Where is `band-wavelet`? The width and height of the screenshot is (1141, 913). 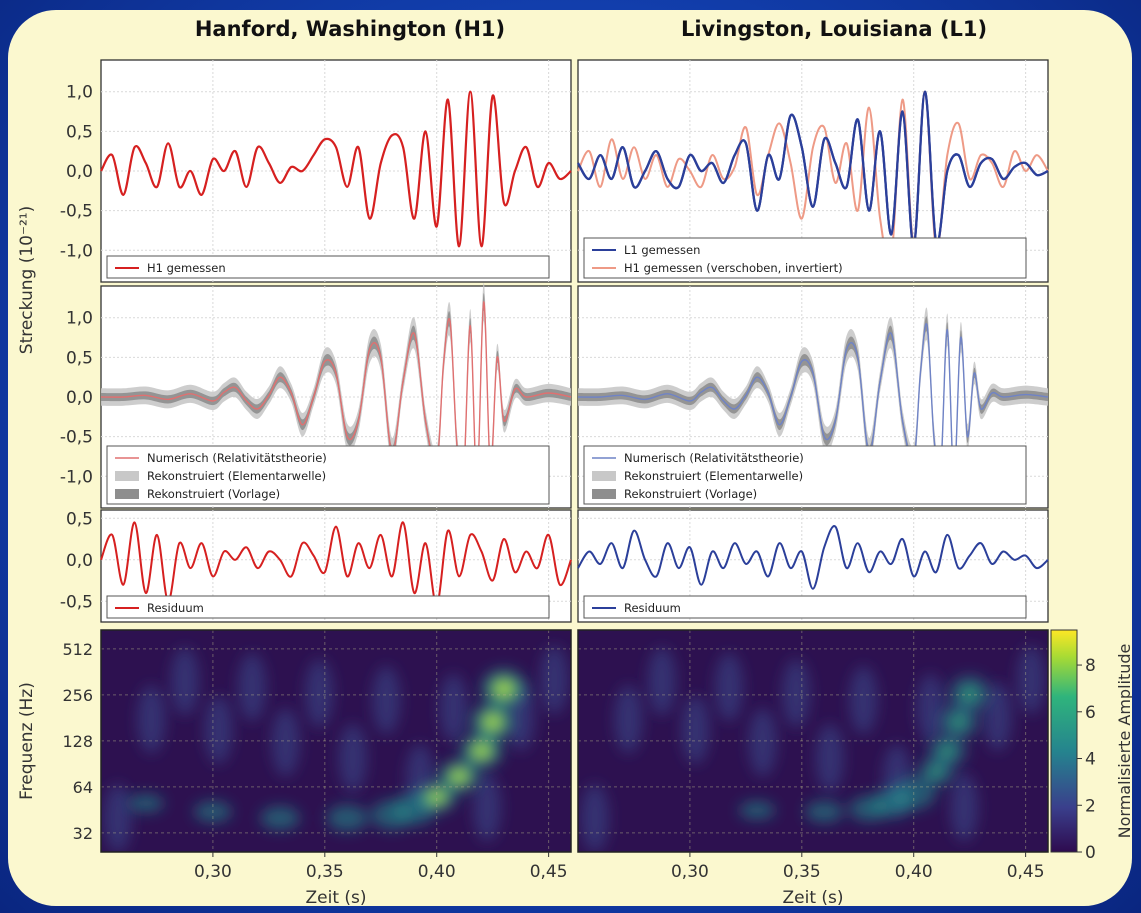
band-wavelet is located at coordinates (813, 403).